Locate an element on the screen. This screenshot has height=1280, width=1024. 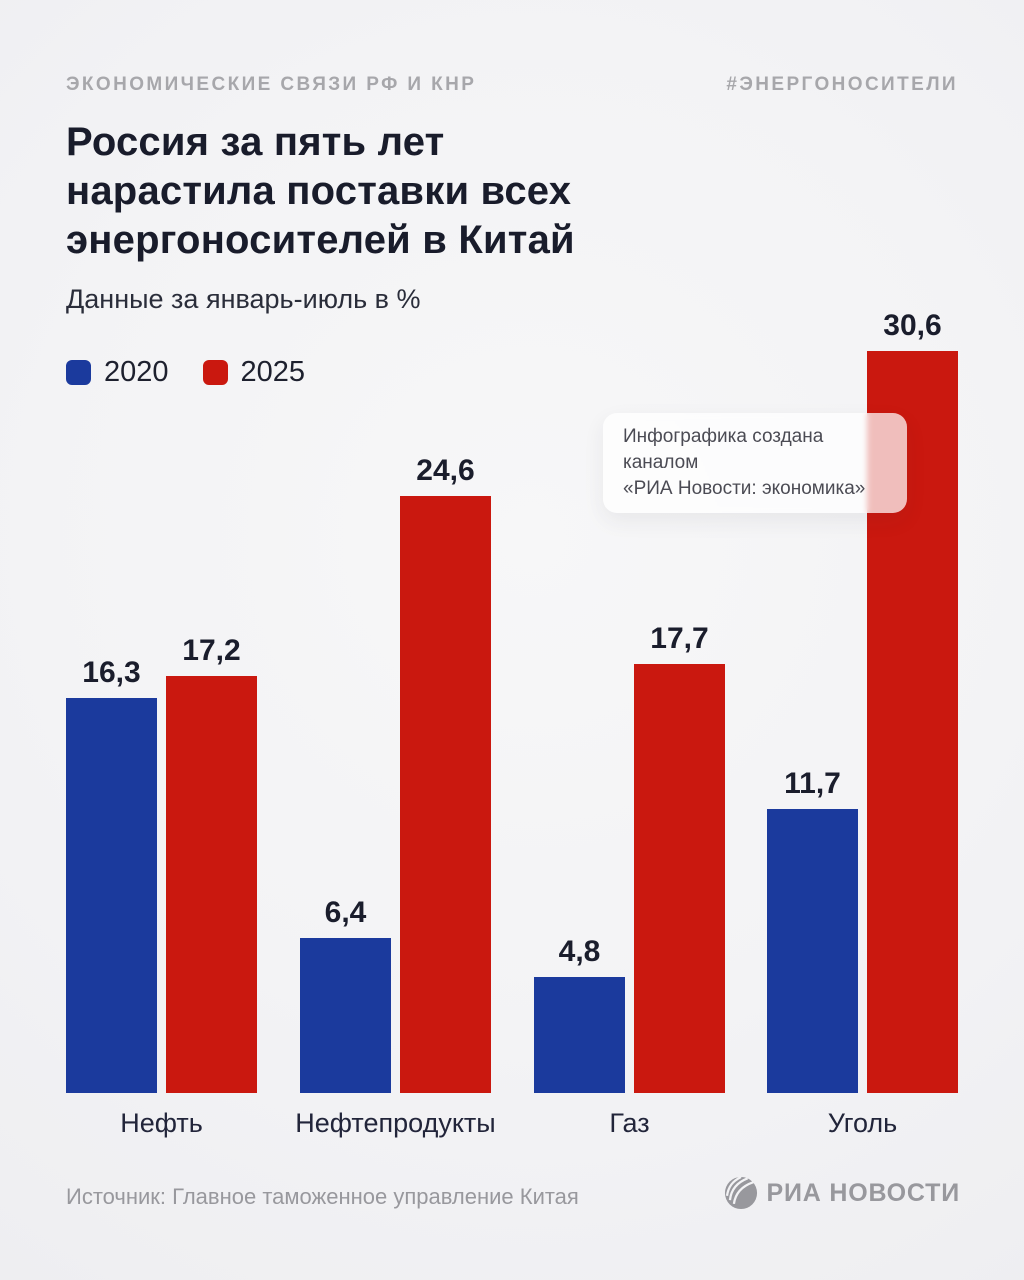
bar-value-label: 17,7 is located at coordinates (679, 638).